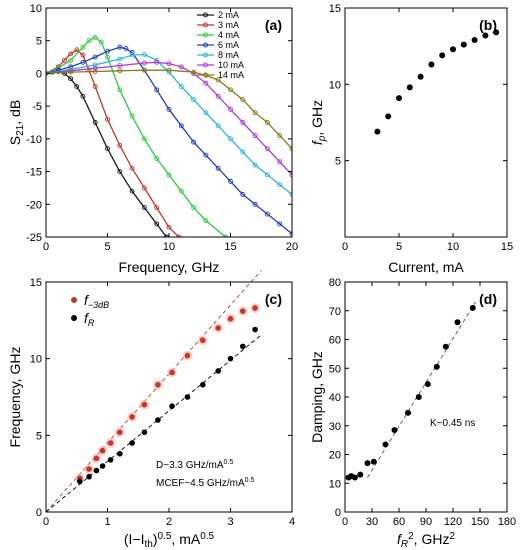  What do you see at coordinates (207, 536) in the screenshot?
I see `x-axis-label-sup2: 0.5` at bounding box center [207, 536].